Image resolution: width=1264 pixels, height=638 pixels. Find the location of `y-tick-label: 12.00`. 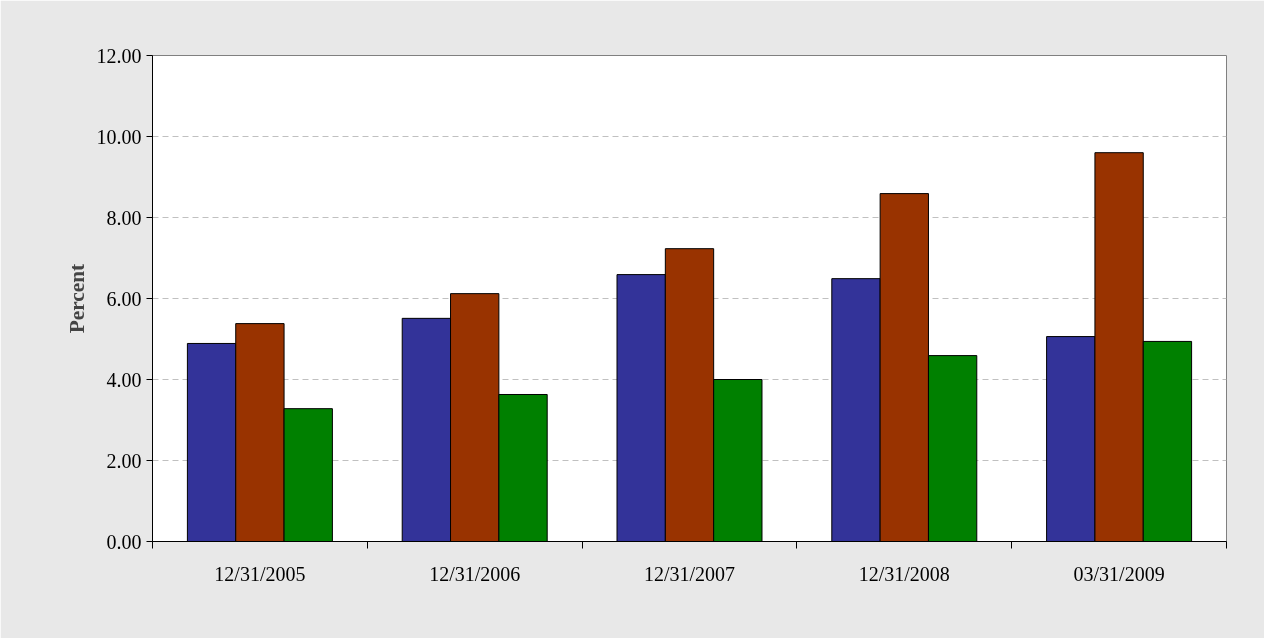

y-tick-label: 12.00 is located at coordinates (119, 55).